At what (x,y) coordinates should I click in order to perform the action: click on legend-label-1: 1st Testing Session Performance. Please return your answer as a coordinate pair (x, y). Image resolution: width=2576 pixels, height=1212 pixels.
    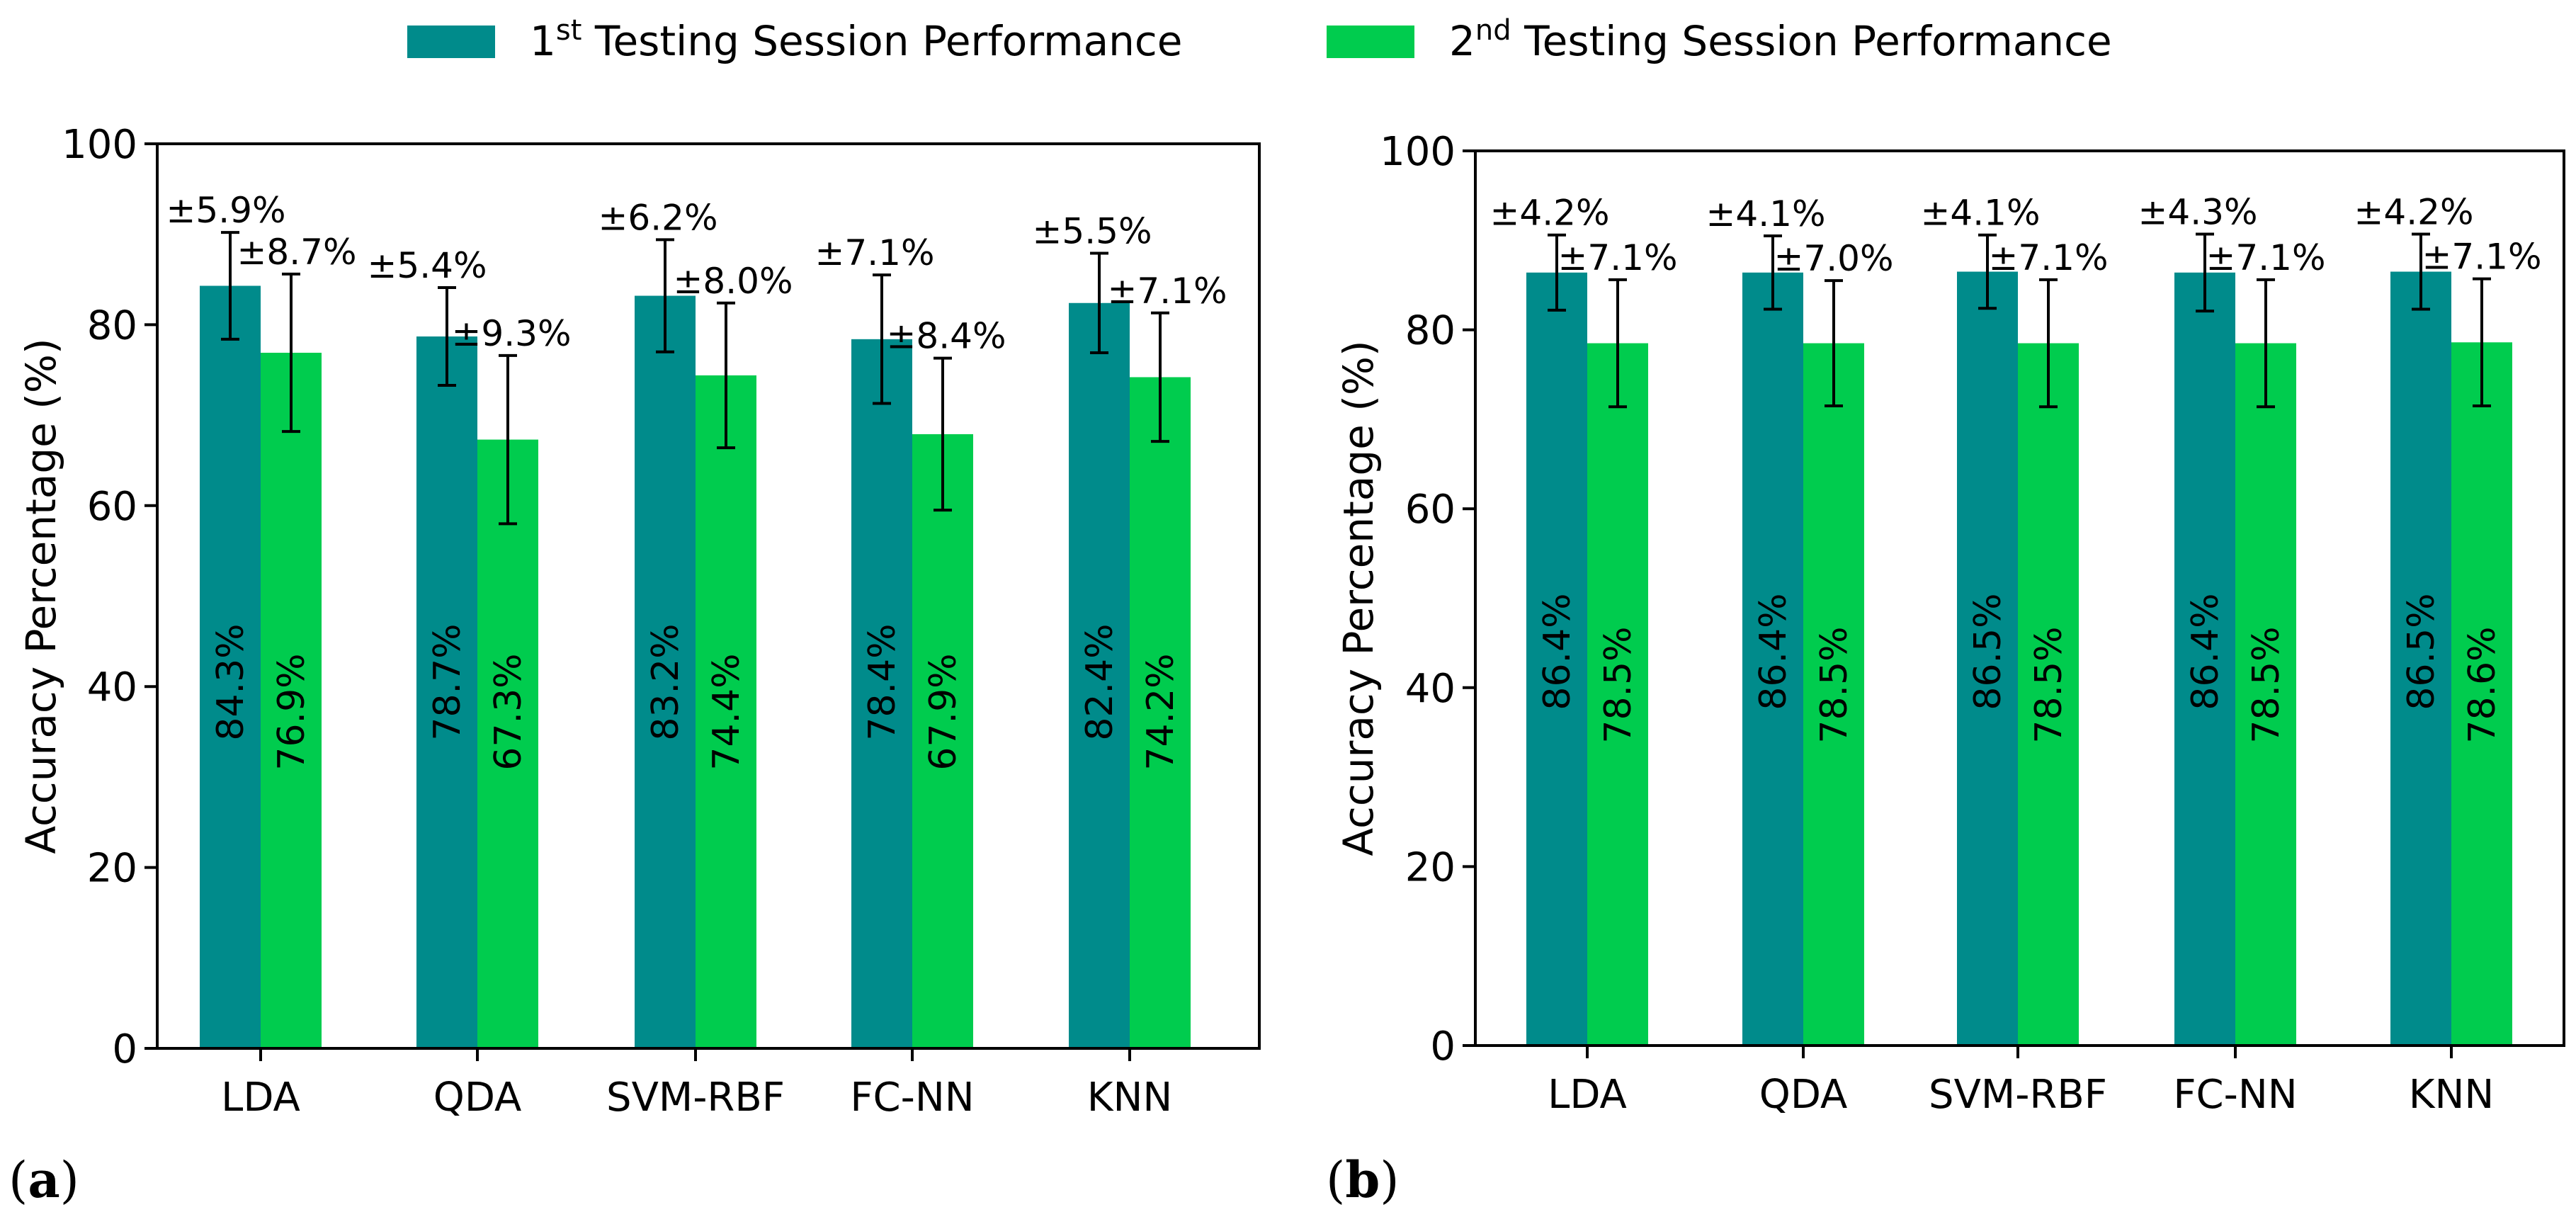
    Looking at the image, I should click on (856, 40).